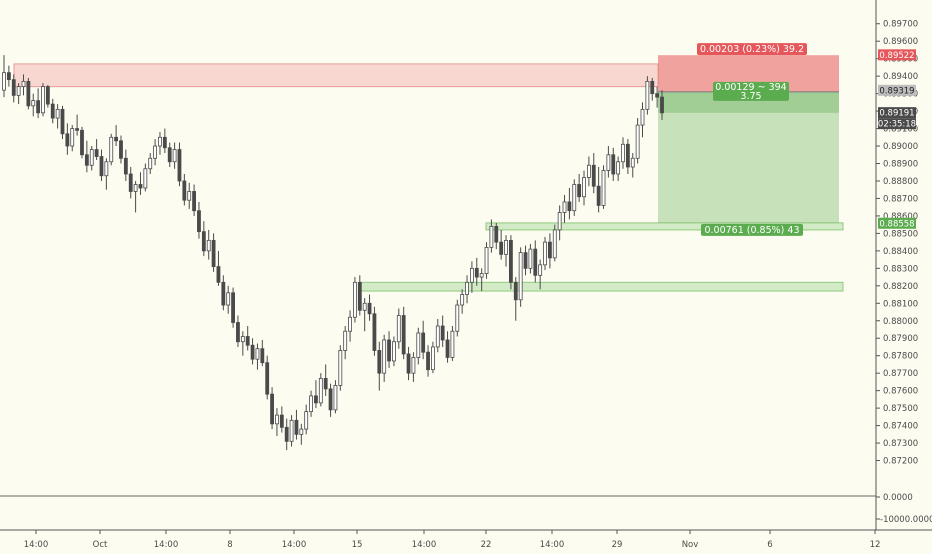 The height and width of the screenshot is (554, 932). I want to click on take-profit-area, so click(748, 157).